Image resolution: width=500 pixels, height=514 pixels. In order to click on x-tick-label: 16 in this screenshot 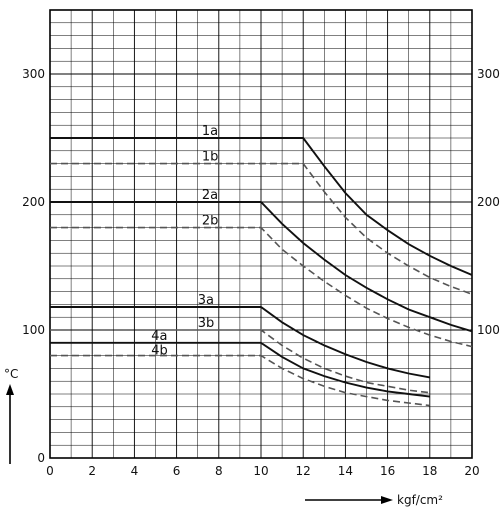, I will do `click(387, 471)`.